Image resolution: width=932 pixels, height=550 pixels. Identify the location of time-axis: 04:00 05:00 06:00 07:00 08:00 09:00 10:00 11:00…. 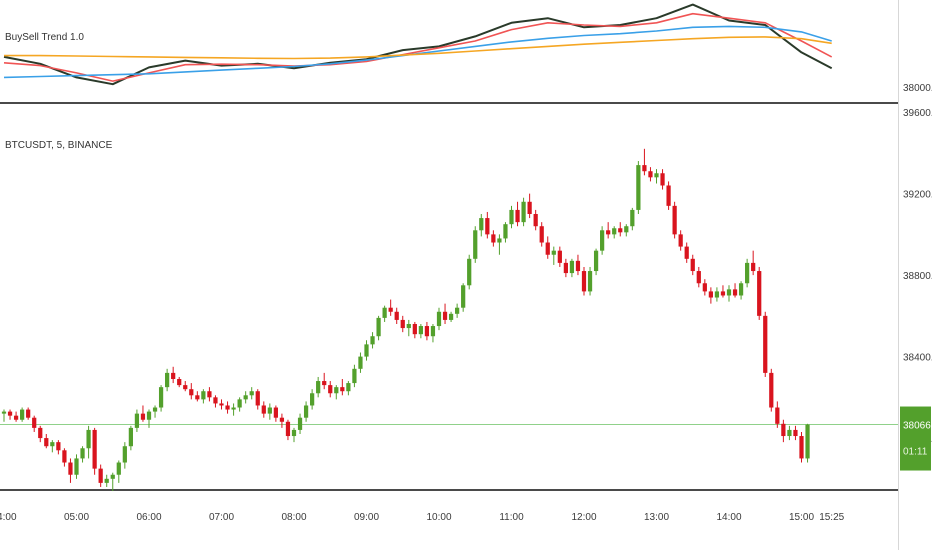
(422, 517).